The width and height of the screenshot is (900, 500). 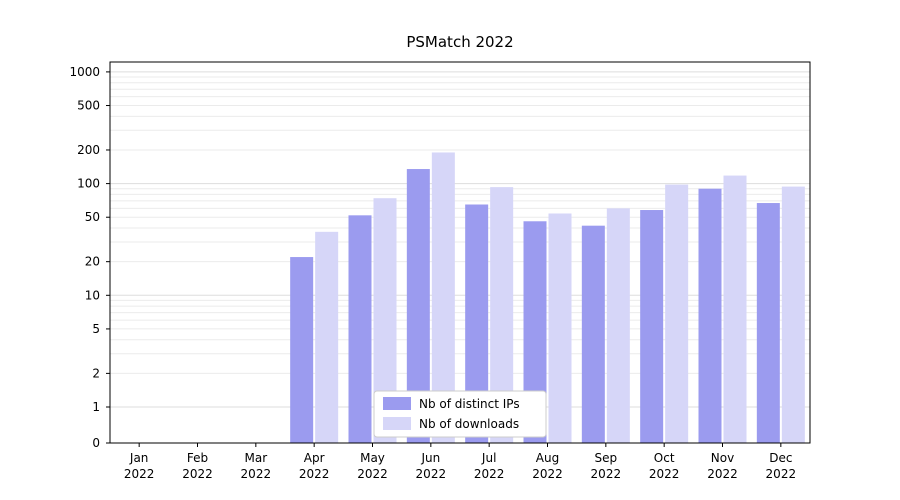 What do you see at coordinates (768, 323) in the screenshot?
I see `bar-ips-dec` at bounding box center [768, 323].